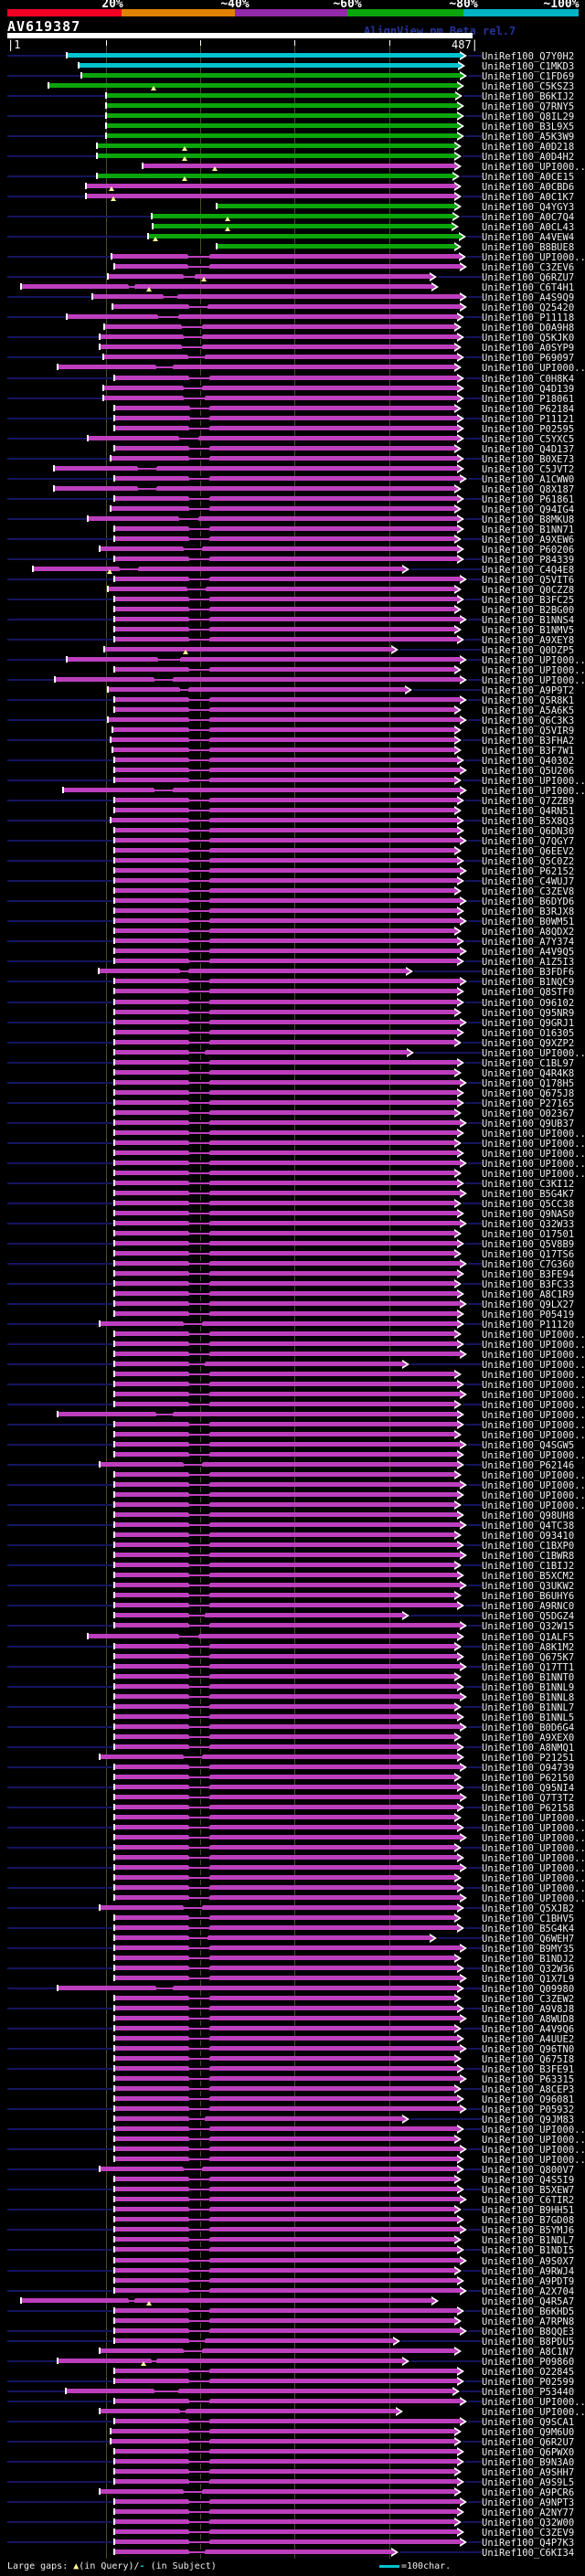  I want to click on hit-accession-label: UniRef100_Q96TN0, so click(529, 2050).